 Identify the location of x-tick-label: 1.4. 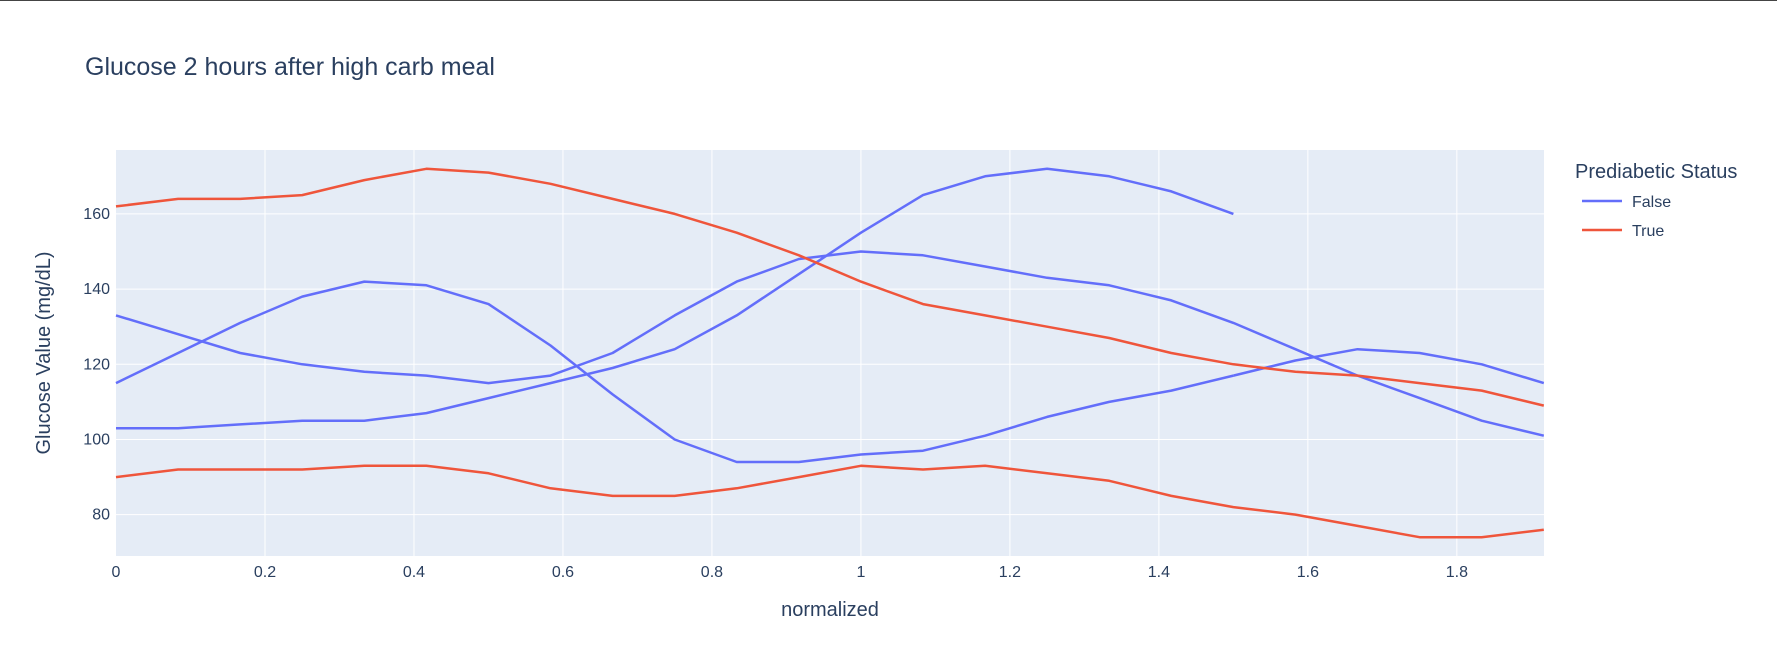
(1159, 572).